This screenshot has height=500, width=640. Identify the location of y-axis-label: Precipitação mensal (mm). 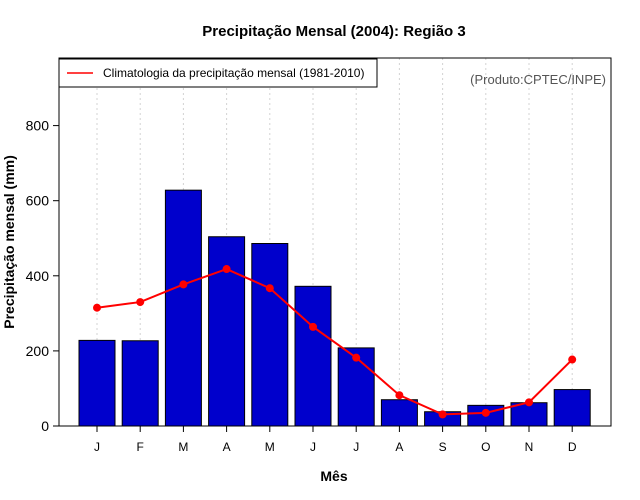
(9, 242).